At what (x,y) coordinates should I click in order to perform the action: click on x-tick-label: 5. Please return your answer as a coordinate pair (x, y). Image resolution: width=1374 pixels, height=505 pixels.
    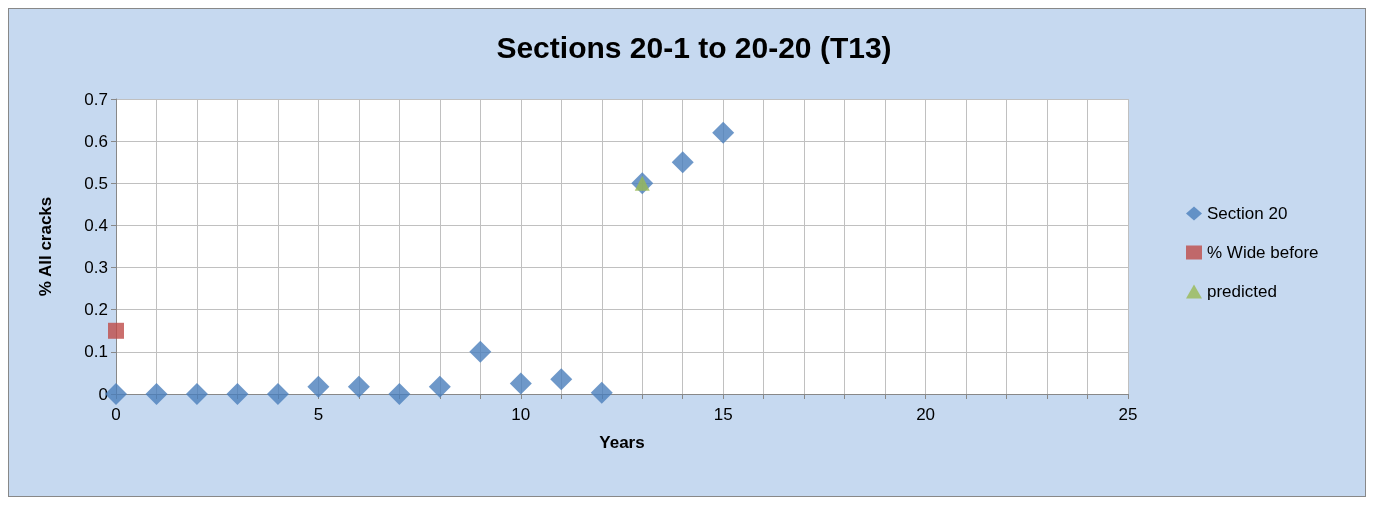
    Looking at the image, I should click on (318, 414).